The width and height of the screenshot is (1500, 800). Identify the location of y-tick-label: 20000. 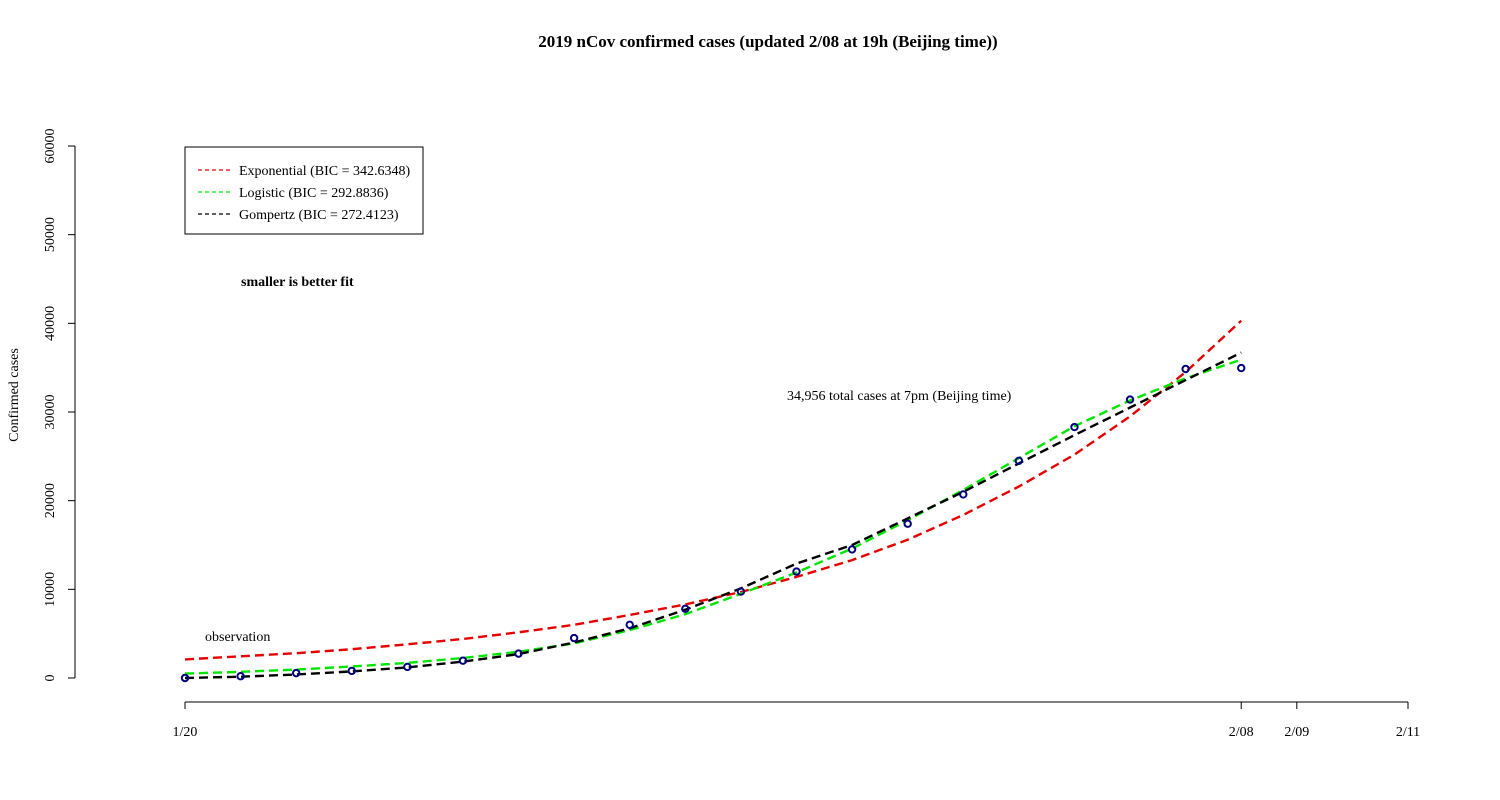
(50, 500).